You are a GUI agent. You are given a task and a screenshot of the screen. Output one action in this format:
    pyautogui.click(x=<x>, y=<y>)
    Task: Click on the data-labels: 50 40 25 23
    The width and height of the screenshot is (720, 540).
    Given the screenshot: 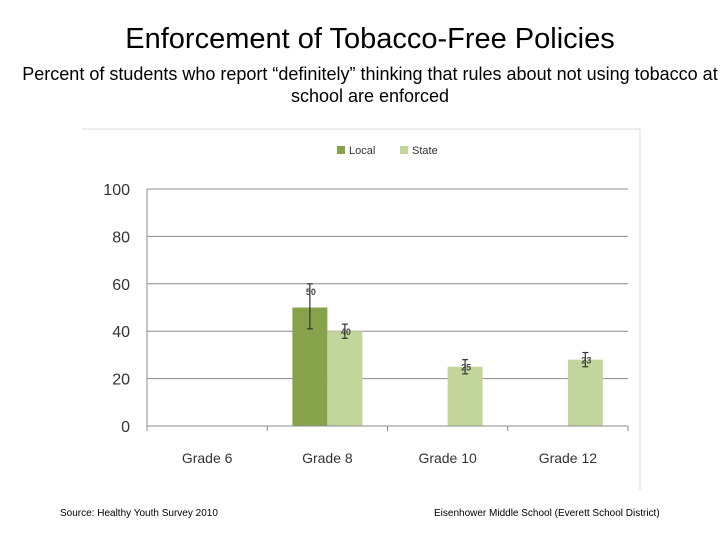 What is the action you would take?
    pyautogui.click(x=449, y=330)
    